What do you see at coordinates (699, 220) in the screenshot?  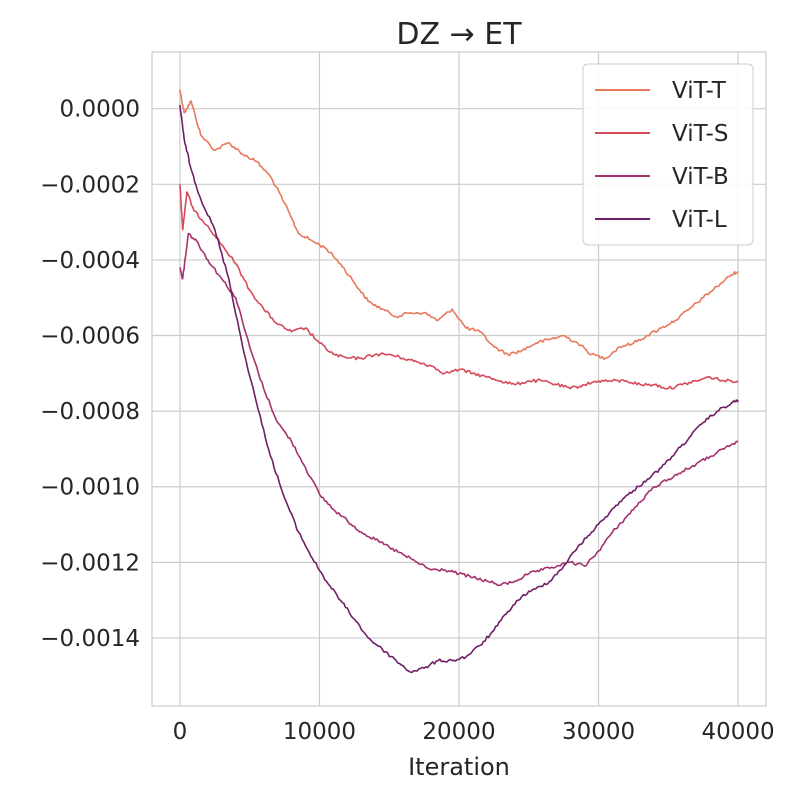 I see `legend-label: ViT-L` at bounding box center [699, 220].